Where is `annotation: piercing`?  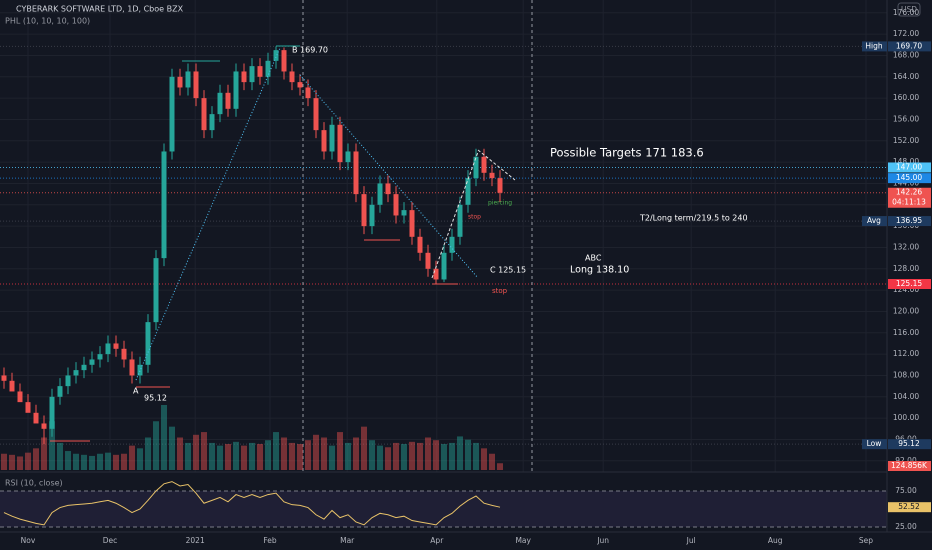 annotation: piercing is located at coordinates (500, 203).